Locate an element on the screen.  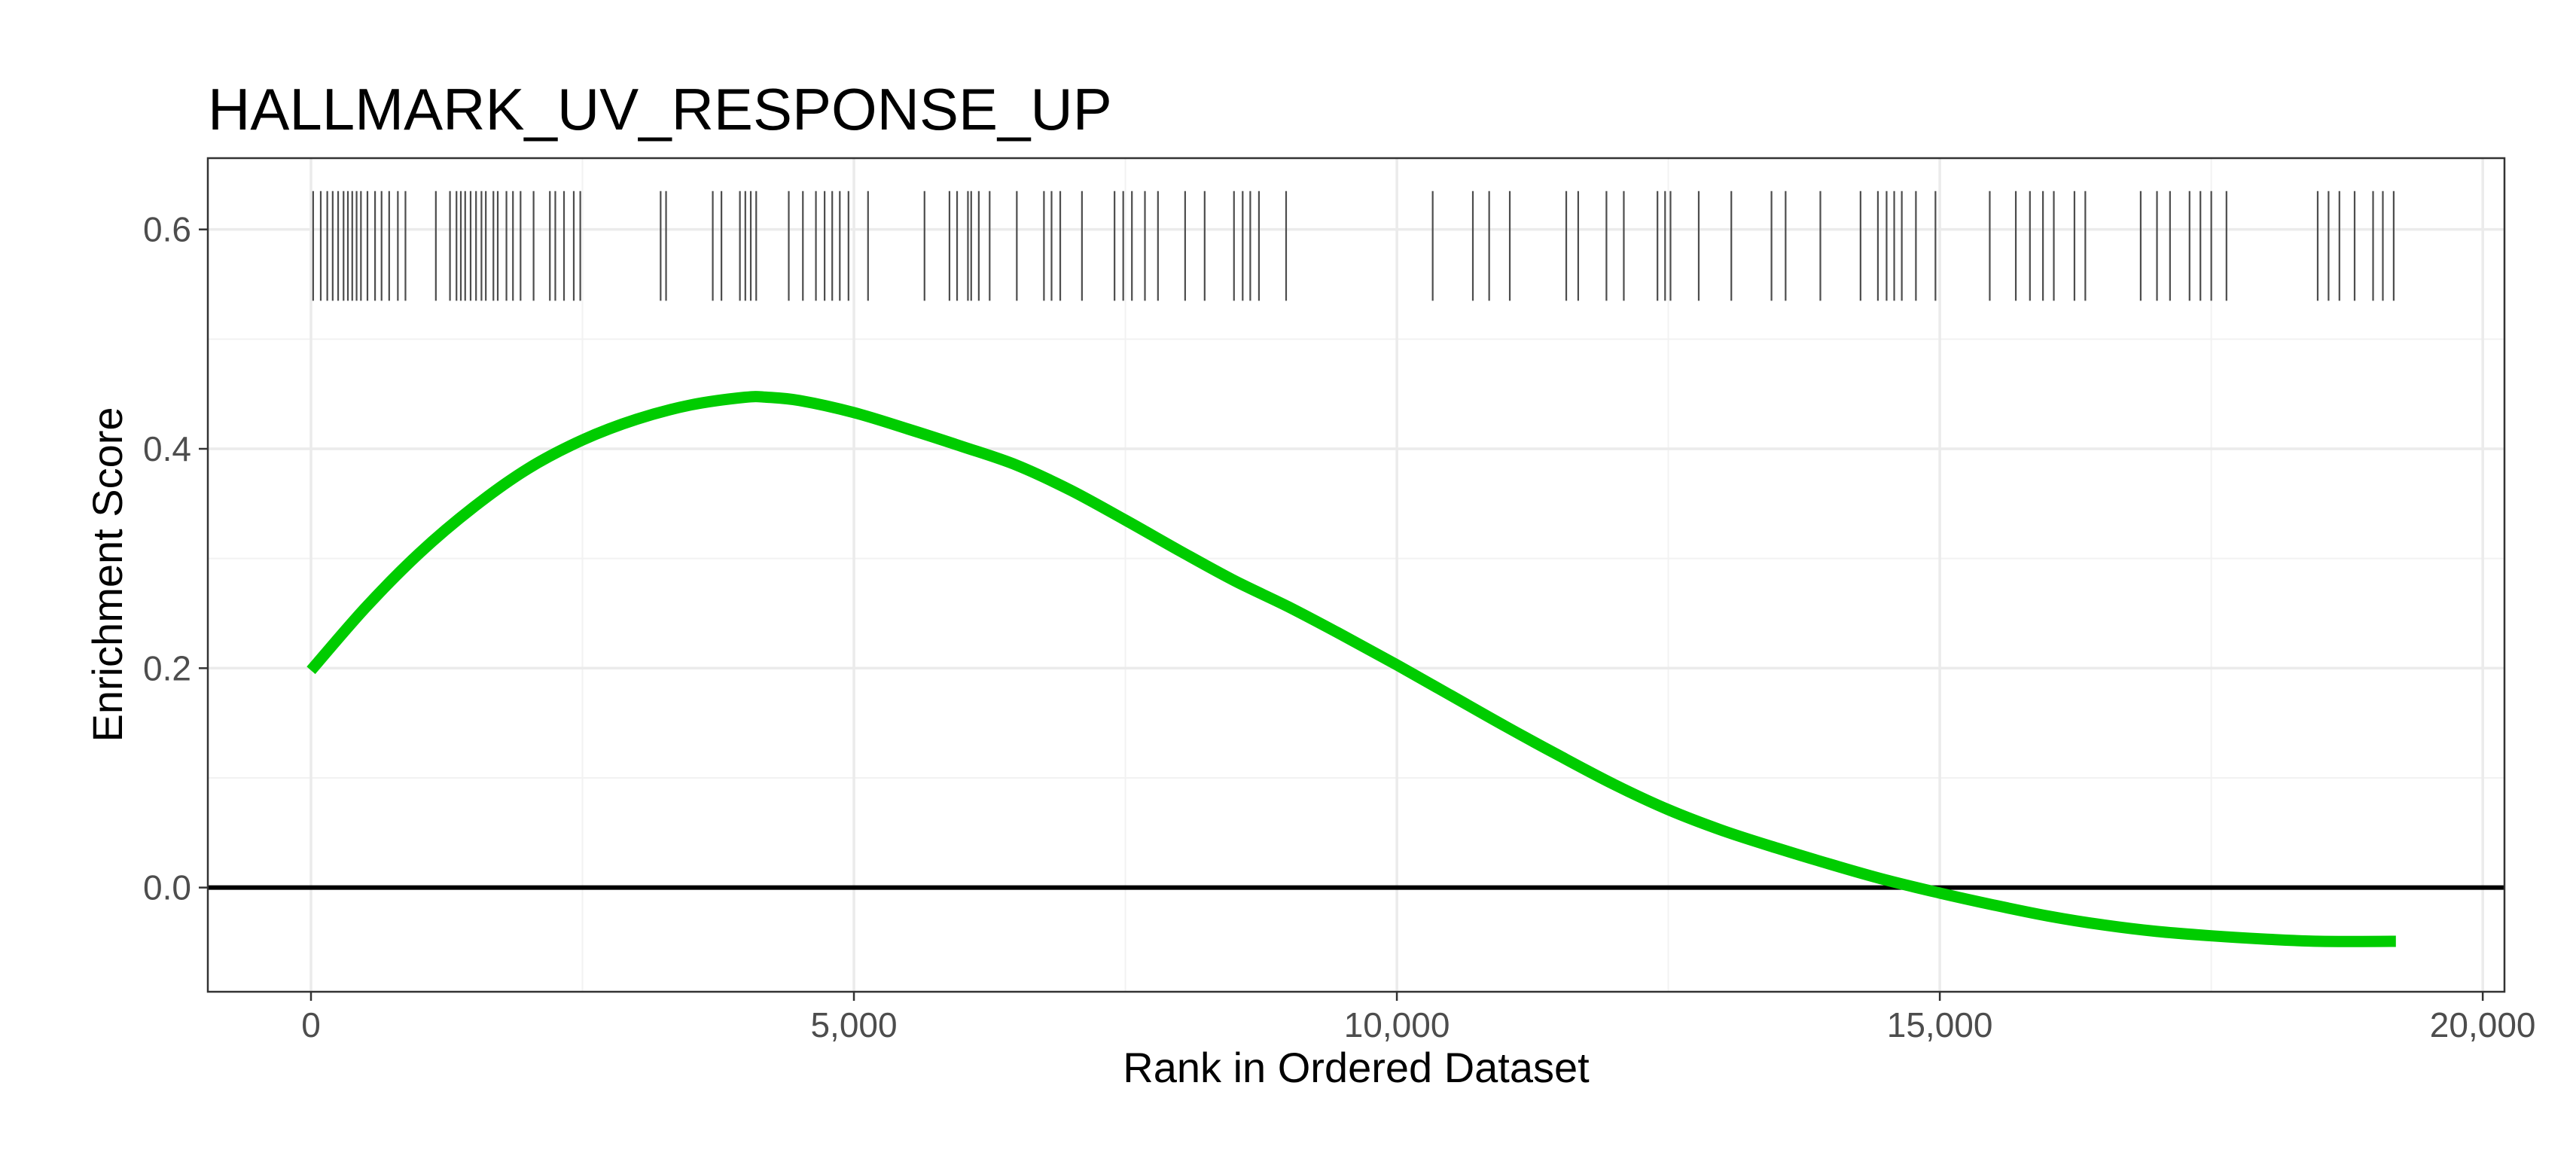
y-axis: 0.0 0.2 0.4 0.6 is located at coordinates (175, 558).